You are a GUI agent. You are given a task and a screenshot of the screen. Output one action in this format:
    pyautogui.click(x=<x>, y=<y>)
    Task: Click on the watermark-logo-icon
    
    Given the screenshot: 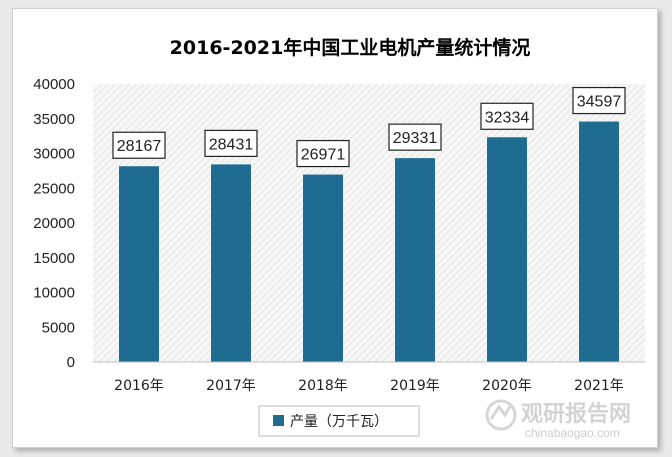 What is the action you would take?
    pyautogui.click(x=501, y=415)
    